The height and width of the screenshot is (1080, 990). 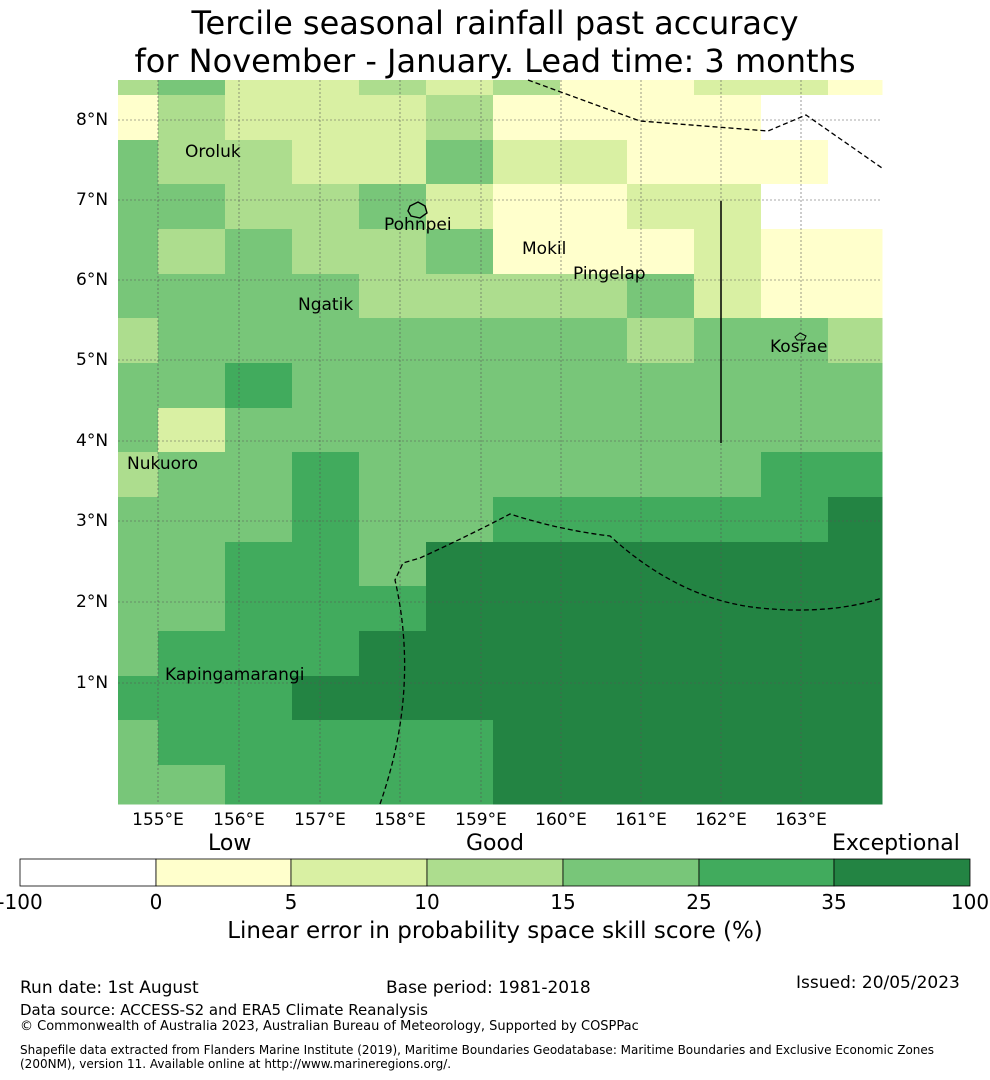 I want to click on colorbar-tick-0: 0, so click(x=156, y=902).